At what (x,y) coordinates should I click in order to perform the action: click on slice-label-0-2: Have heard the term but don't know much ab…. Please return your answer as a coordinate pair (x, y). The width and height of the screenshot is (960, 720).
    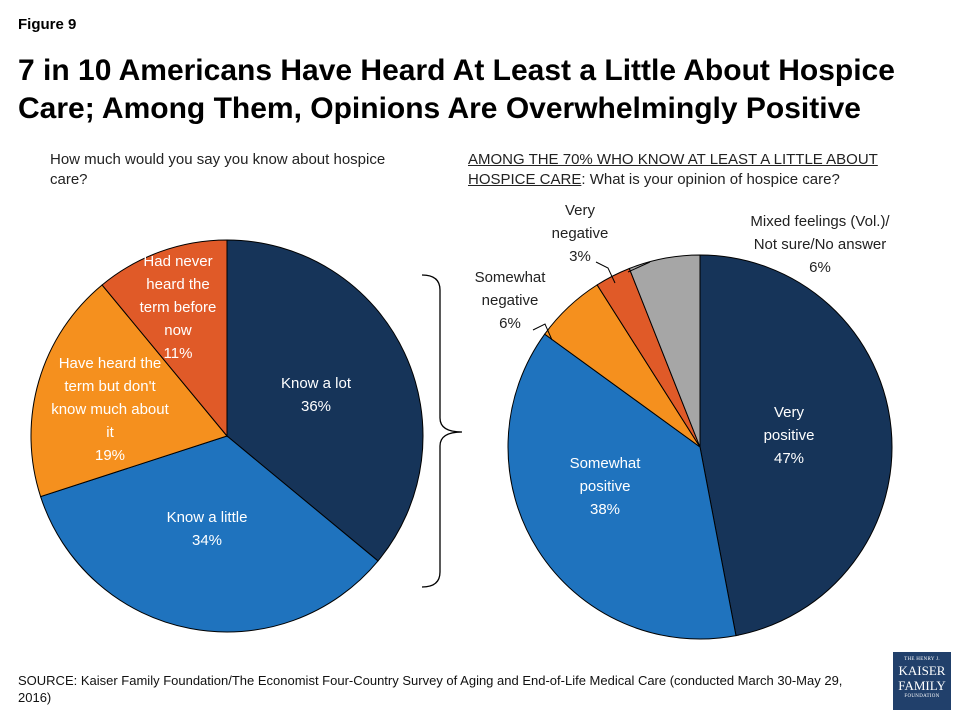
    Looking at the image, I should click on (110, 409).